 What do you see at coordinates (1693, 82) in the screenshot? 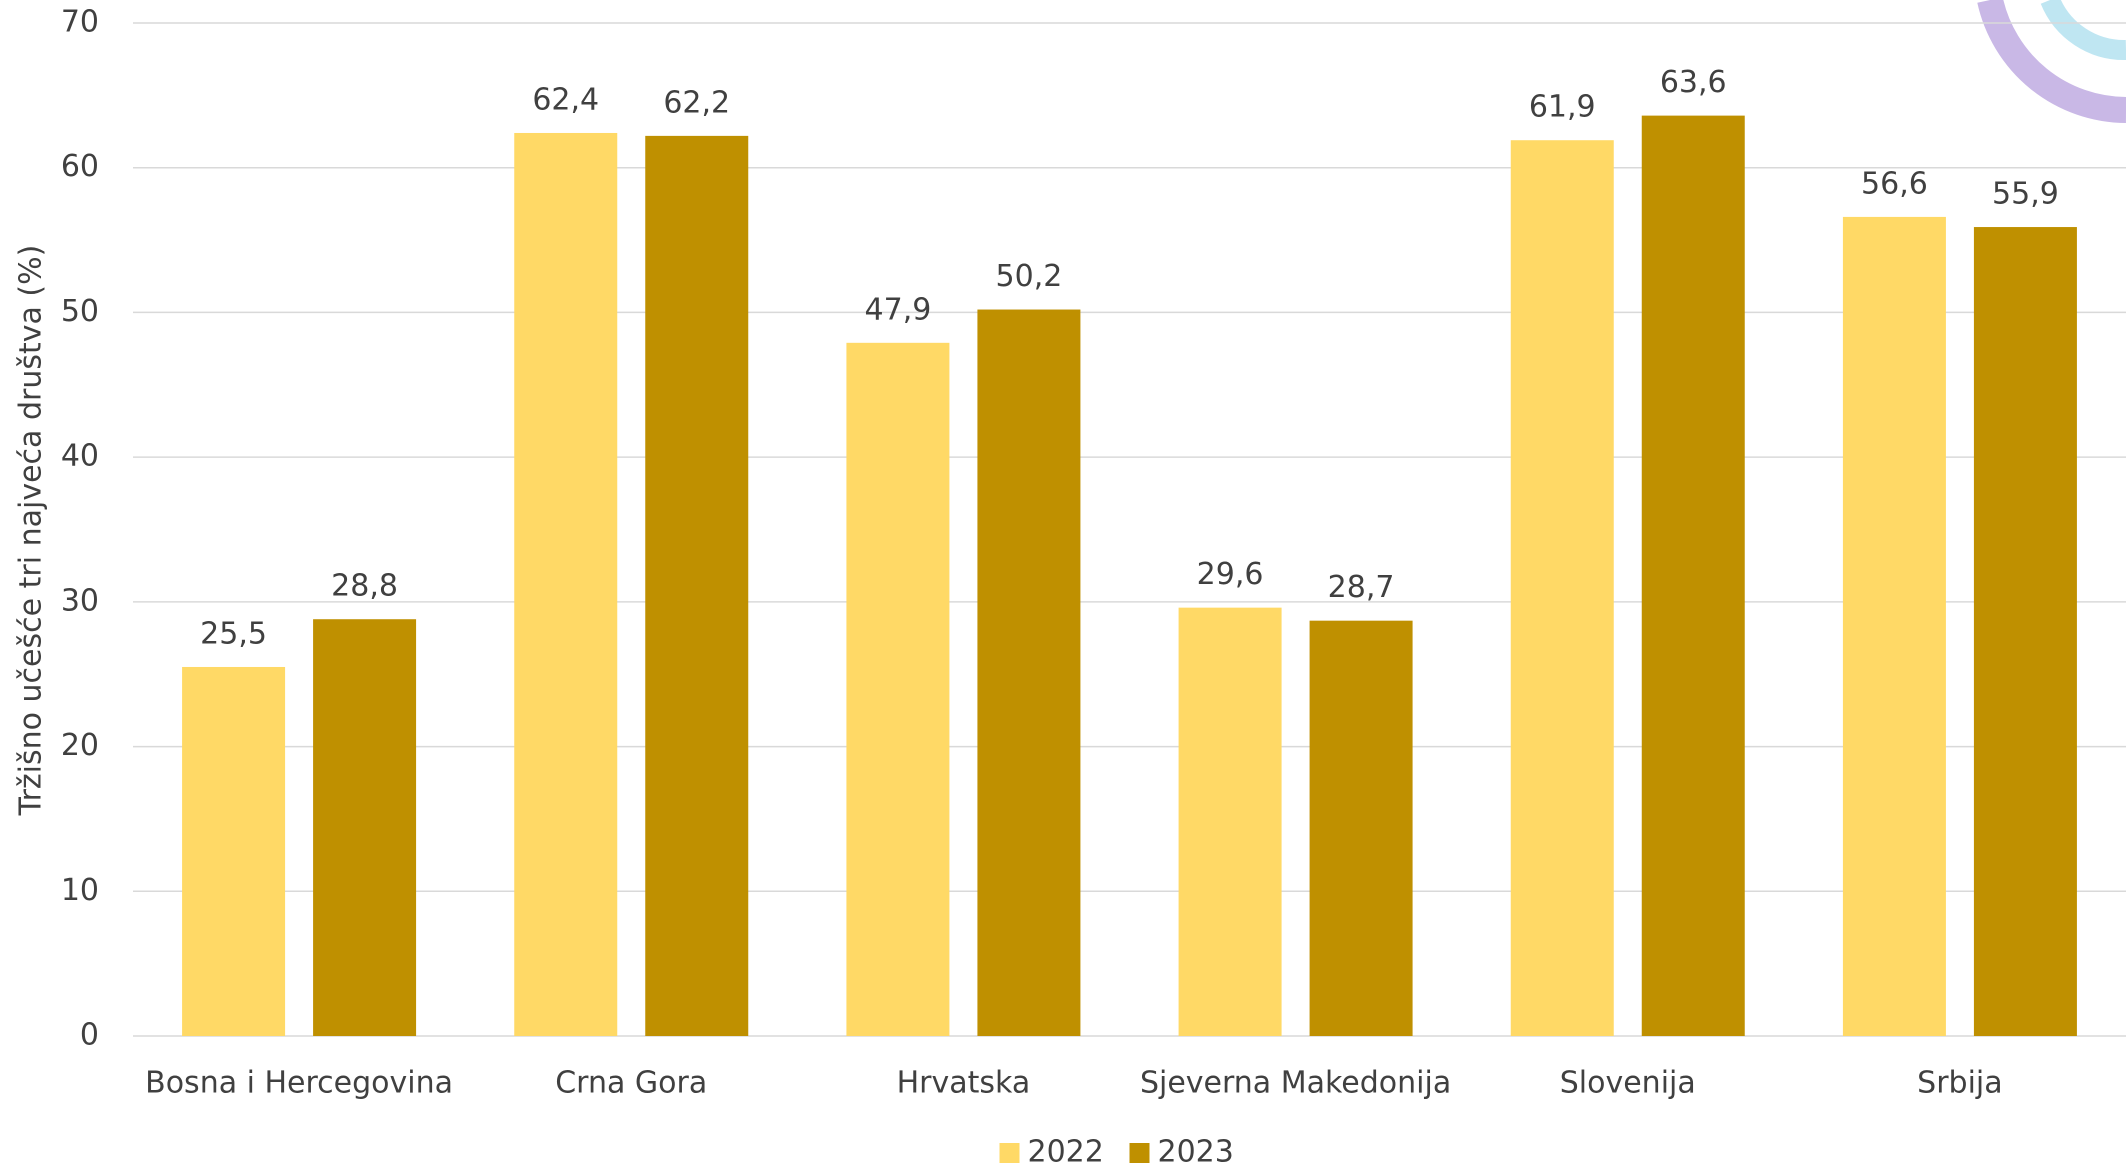
I see `value-label: 63,6` at bounding box center [1693, 82].